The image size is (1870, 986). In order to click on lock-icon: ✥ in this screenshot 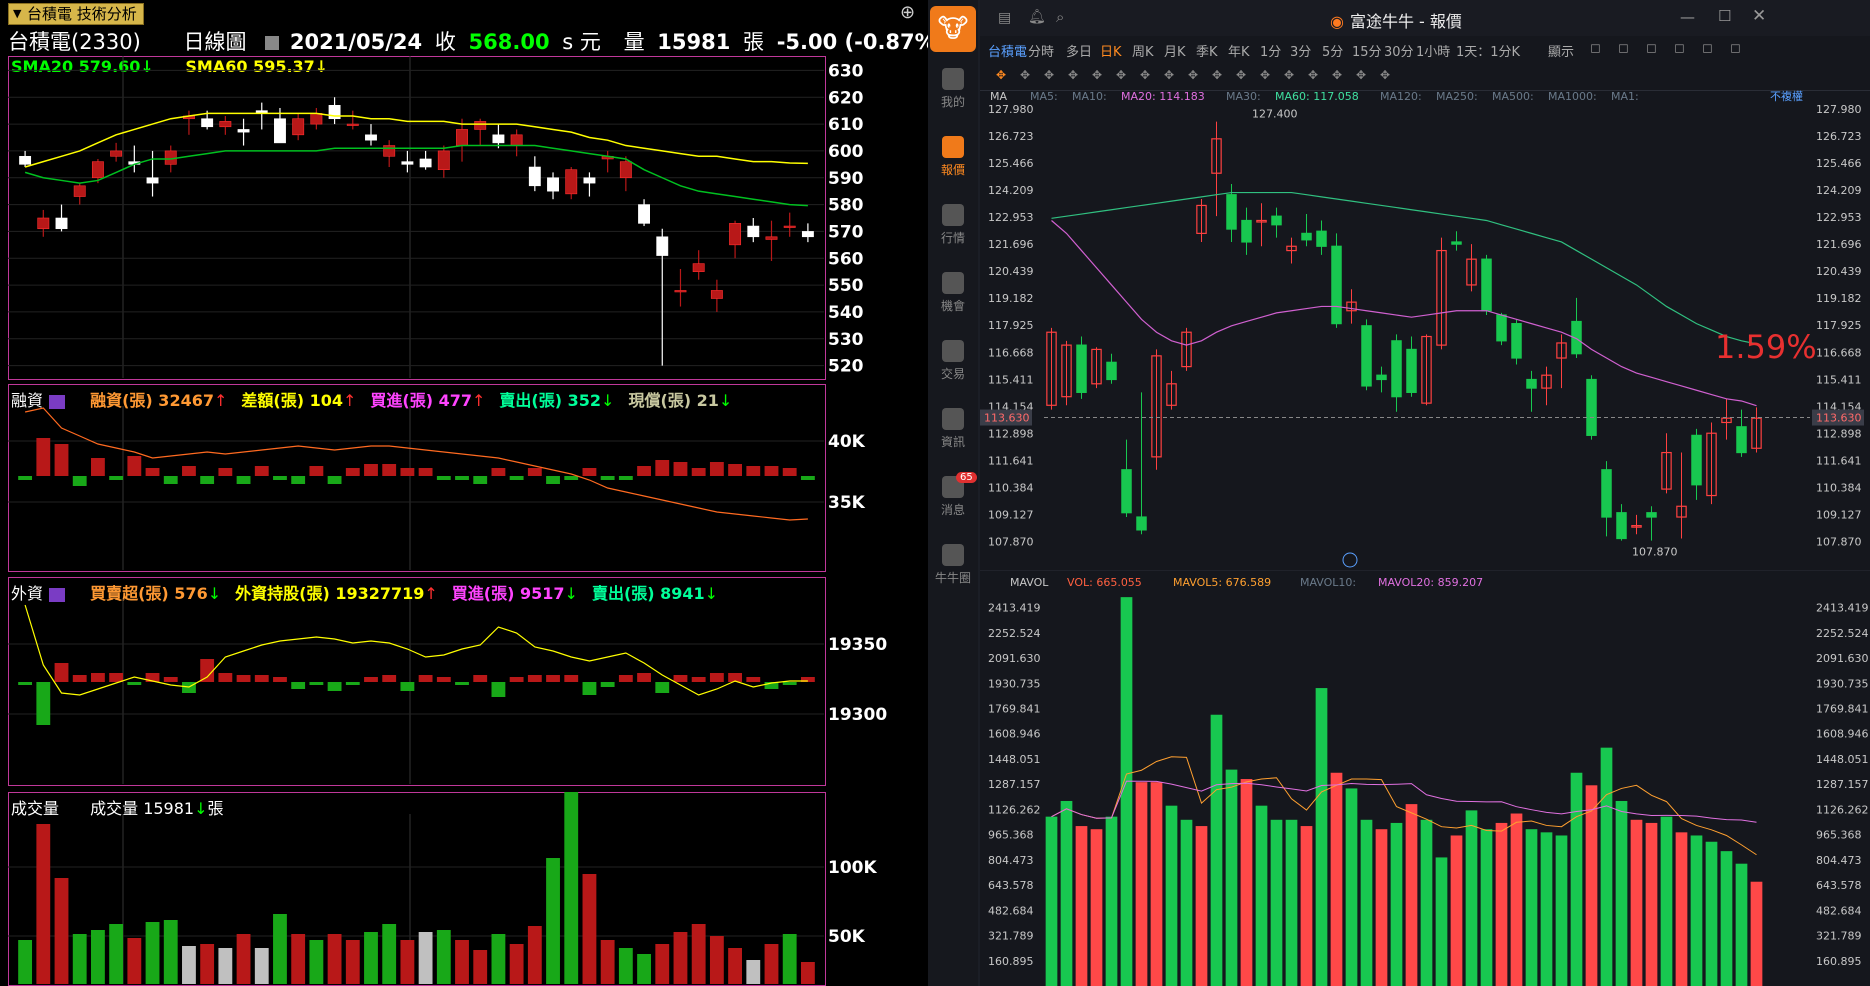, I will do `click(1289, 75)`.